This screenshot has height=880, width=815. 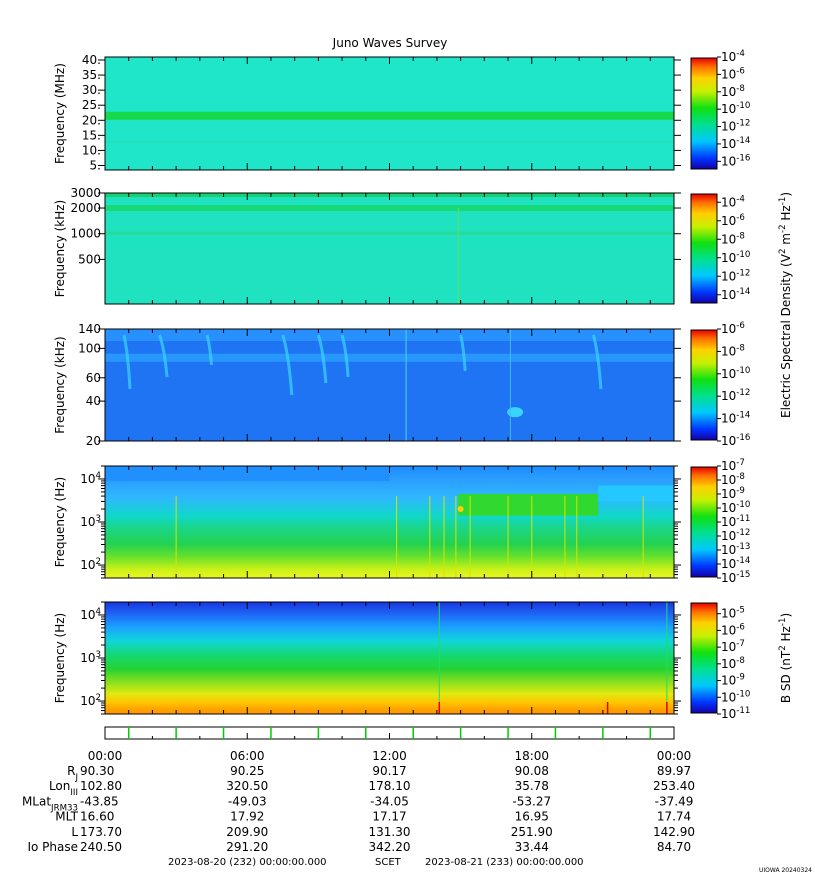 I want to click on ephemeris-value: 240.50, so click(x=101, y=847).